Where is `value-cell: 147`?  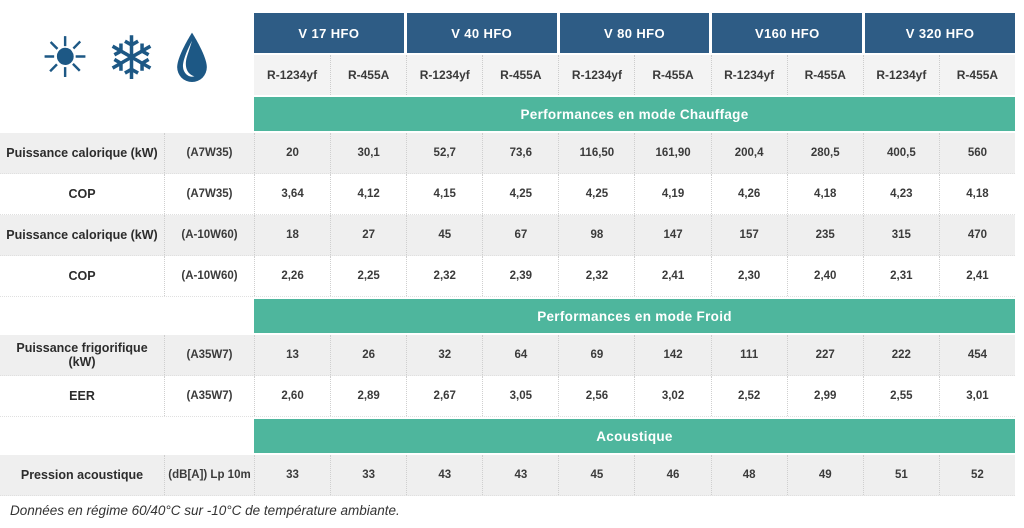
value-cell: 147 is located at coordinates (672, 235).